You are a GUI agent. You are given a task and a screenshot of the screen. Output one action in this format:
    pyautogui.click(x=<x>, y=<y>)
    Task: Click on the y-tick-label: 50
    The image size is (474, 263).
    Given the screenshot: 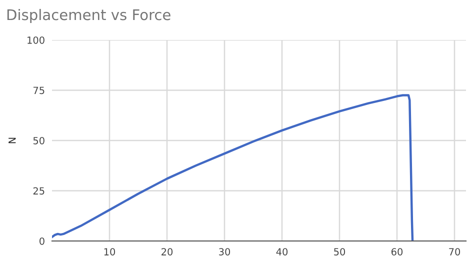 What is the action you would take?
    pyautogui.click(x=38, y=140)
    